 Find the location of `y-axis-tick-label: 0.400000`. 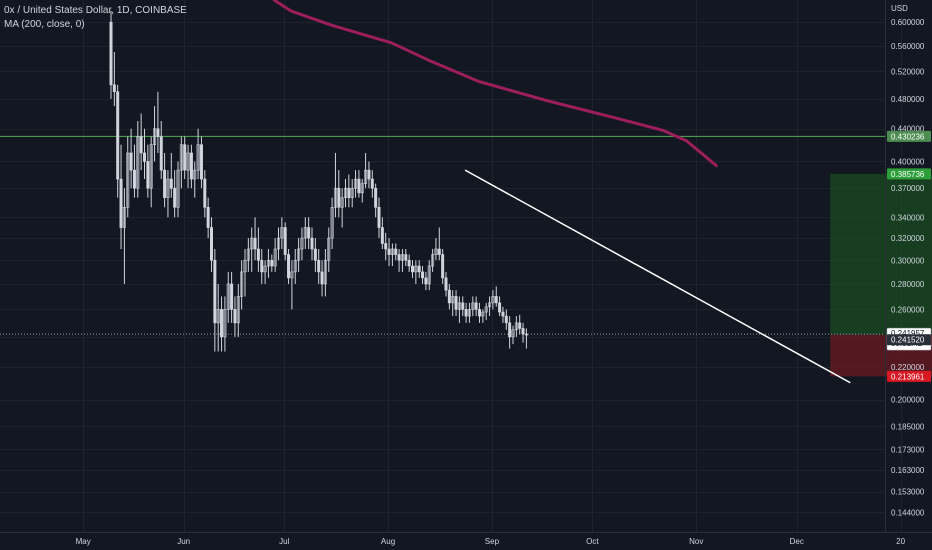

y-axis-tick-label: 0.400000 is located at coordinates (908, 161).